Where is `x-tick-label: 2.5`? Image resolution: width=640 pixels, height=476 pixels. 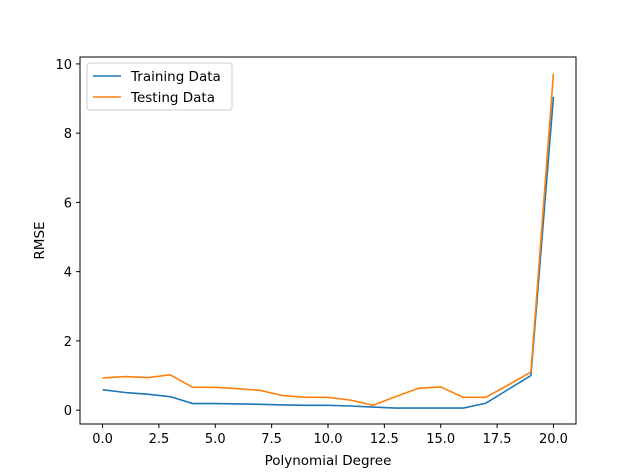
x-tick-label: 2.5 is located at coordinates (159, 439).